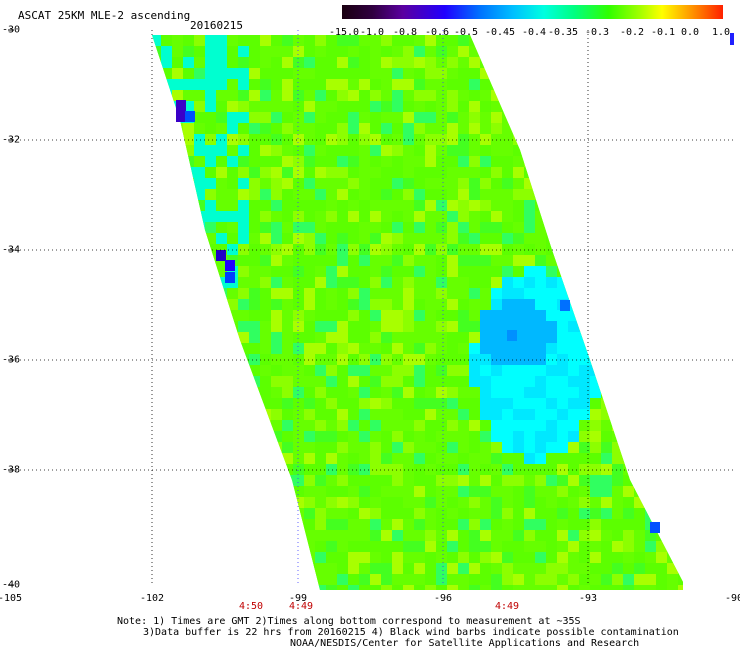 Image resolution: width=740 pixels, height=650 pixels. What do you see at coordinates (104, 15) in the screenshot?
I see `product-title: ASCAT 25KM MLE-2 ascending` at bounding box center [104, 15].